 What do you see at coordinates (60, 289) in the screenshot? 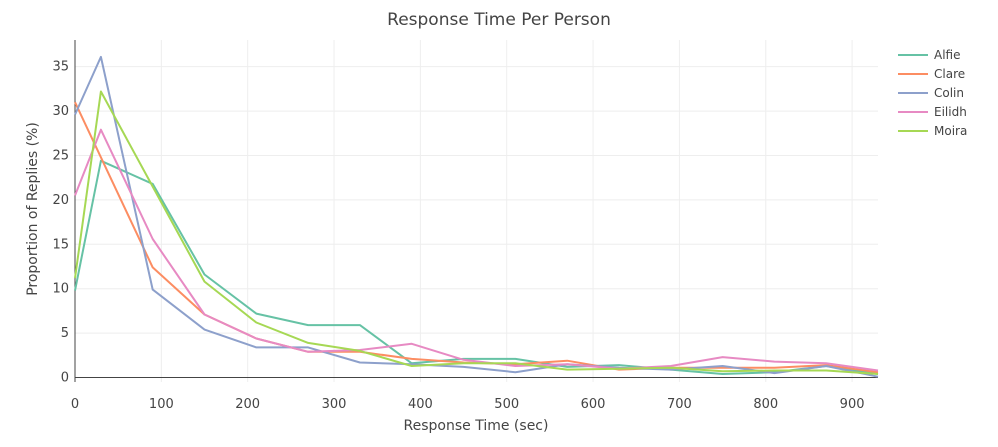
I see `y-tick-label: 10` at bounding box center [60, 289].